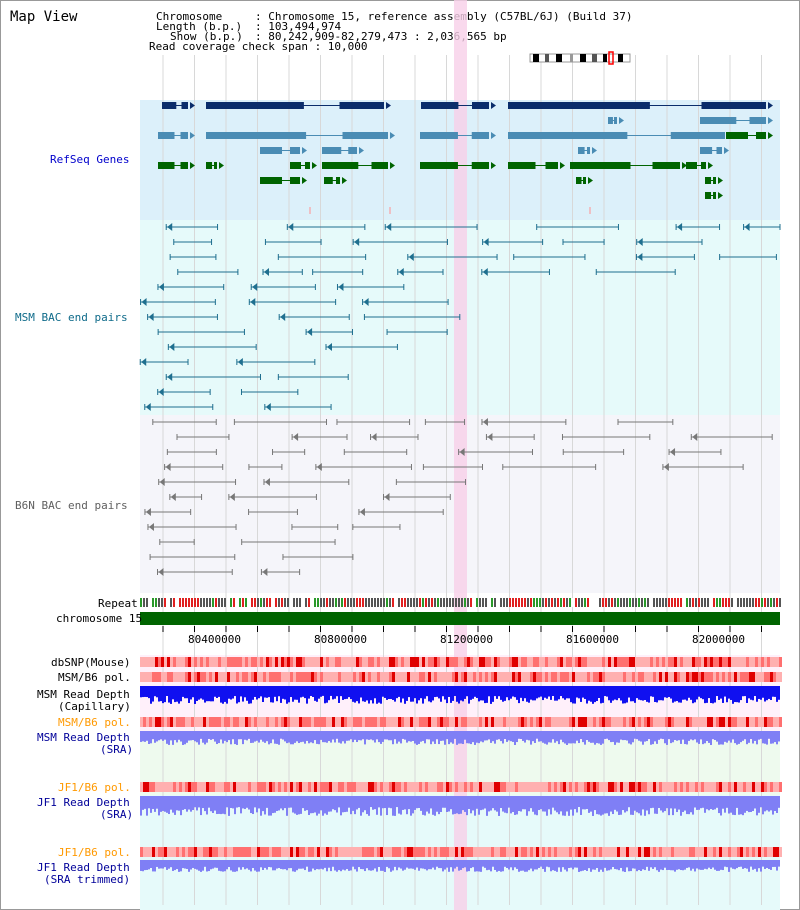  What do you see at coordinates (71, 317) in the screenshot?
I see `track-label-msm-bac: MSM BAC end pairs` at bounding box center [71, 317].